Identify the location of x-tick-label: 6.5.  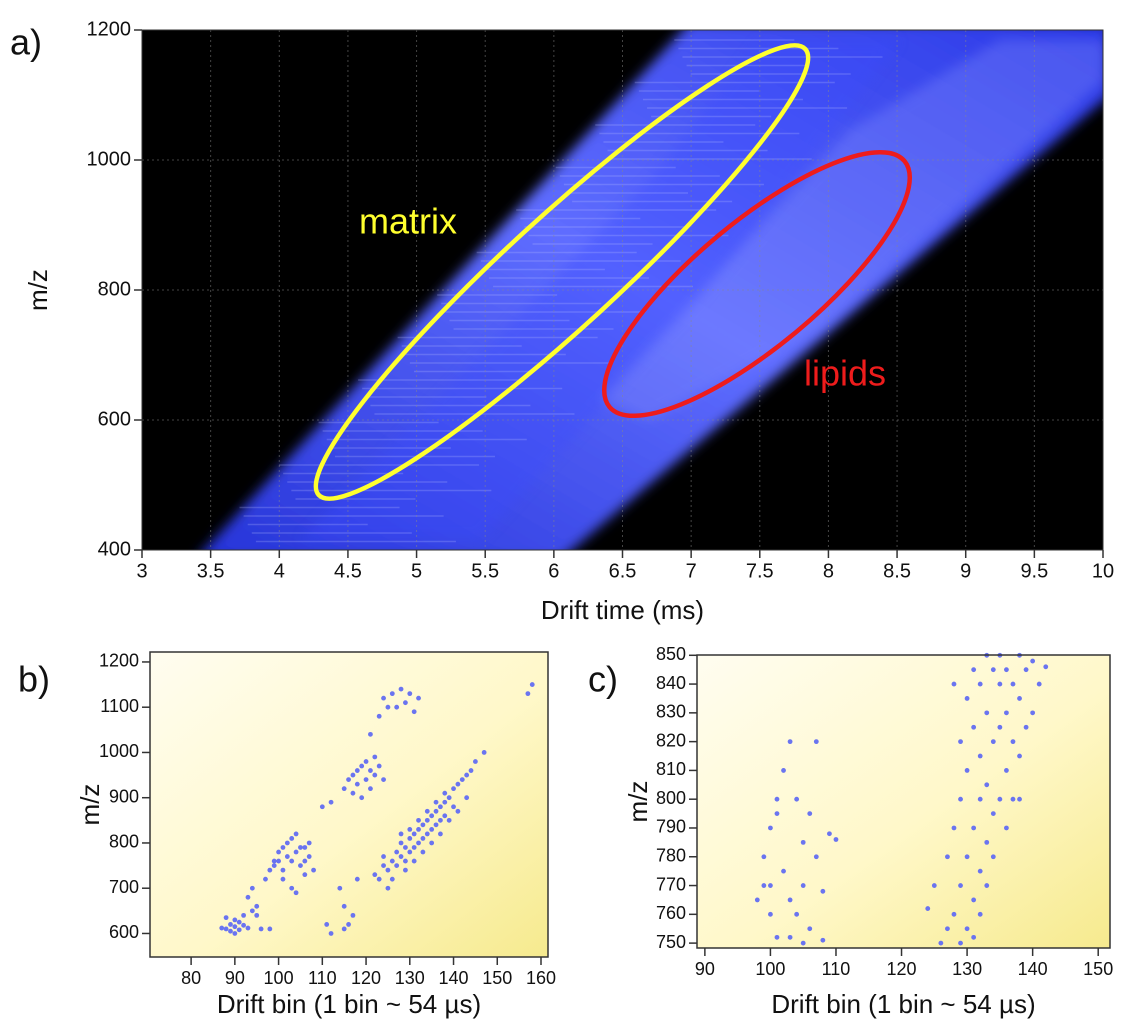
(623, 571).